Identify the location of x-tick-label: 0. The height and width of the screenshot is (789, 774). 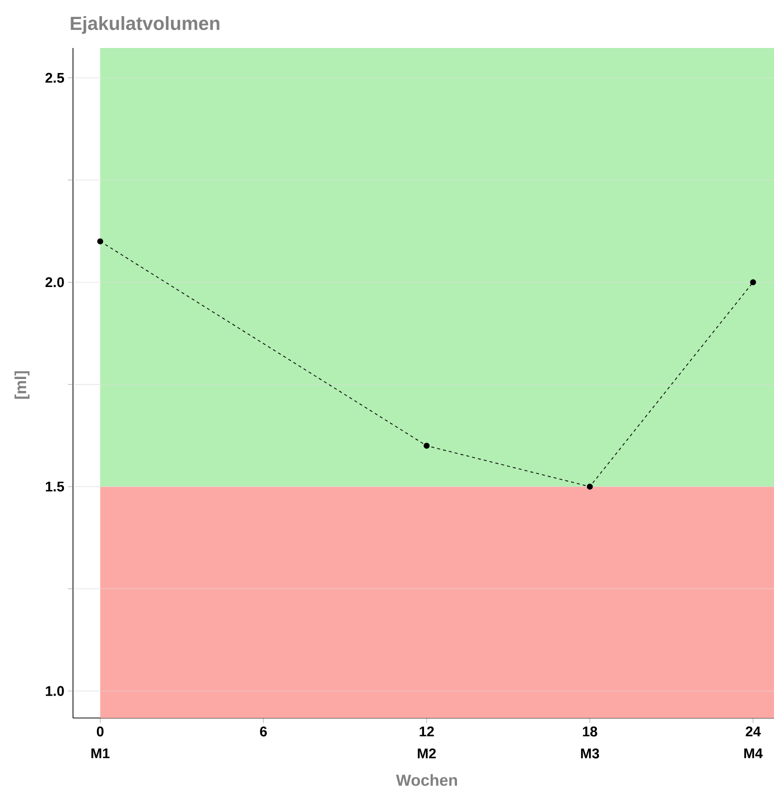
(100, 731).